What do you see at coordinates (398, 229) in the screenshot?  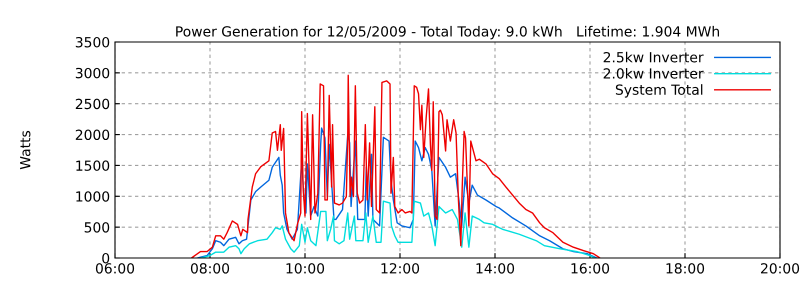 I see `line-series` at bounding box center [398, 229].